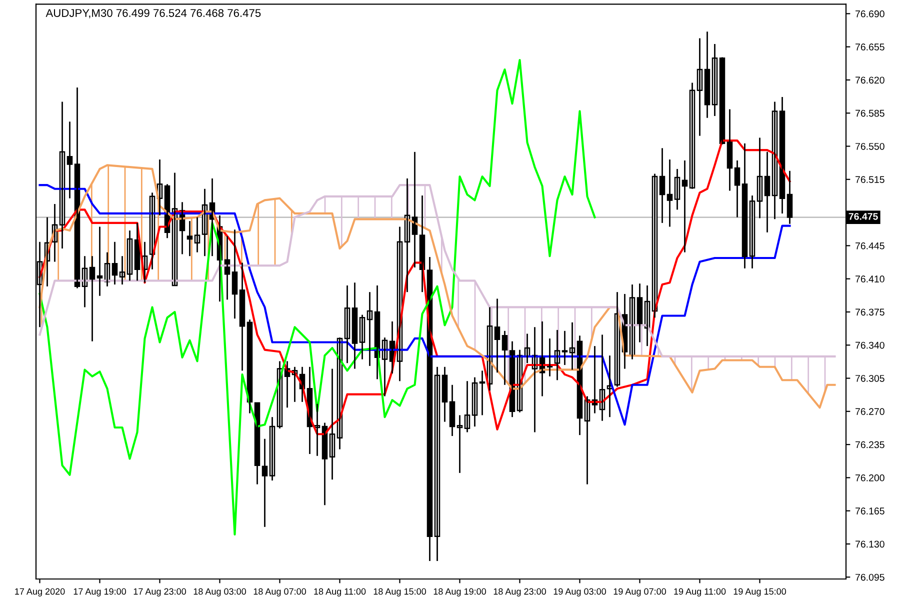 This screenshot has width=900, height=600. What do you see at coordinates (870, 180) in the screenshot?
I see `y-tick-label: 76.515` at bounding box center [870, 180].